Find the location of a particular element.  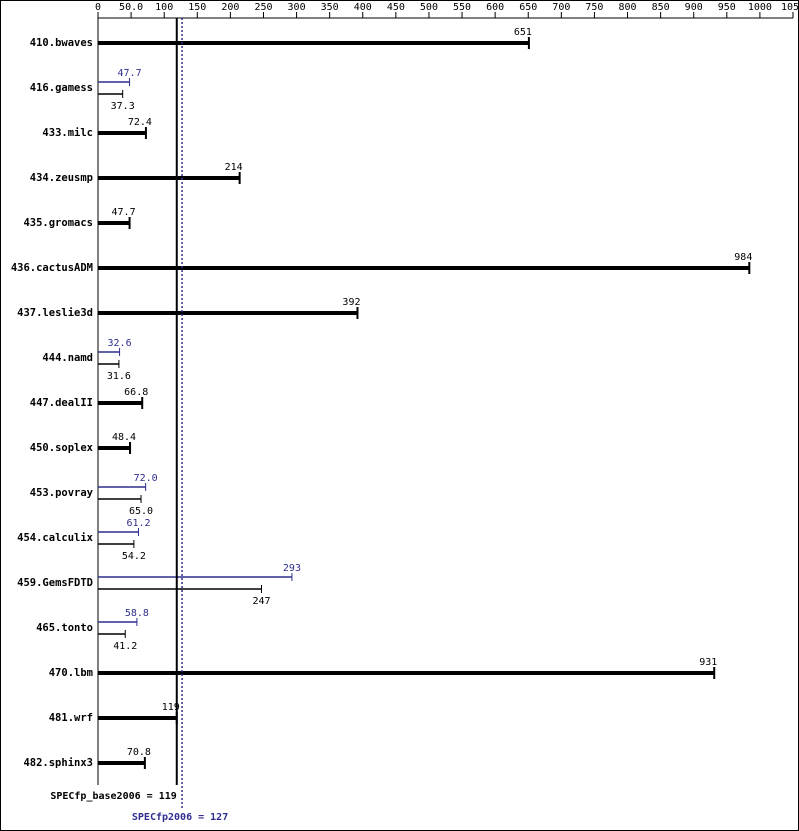

base-value-label: 66.8 is located at coordinates (136, 392).